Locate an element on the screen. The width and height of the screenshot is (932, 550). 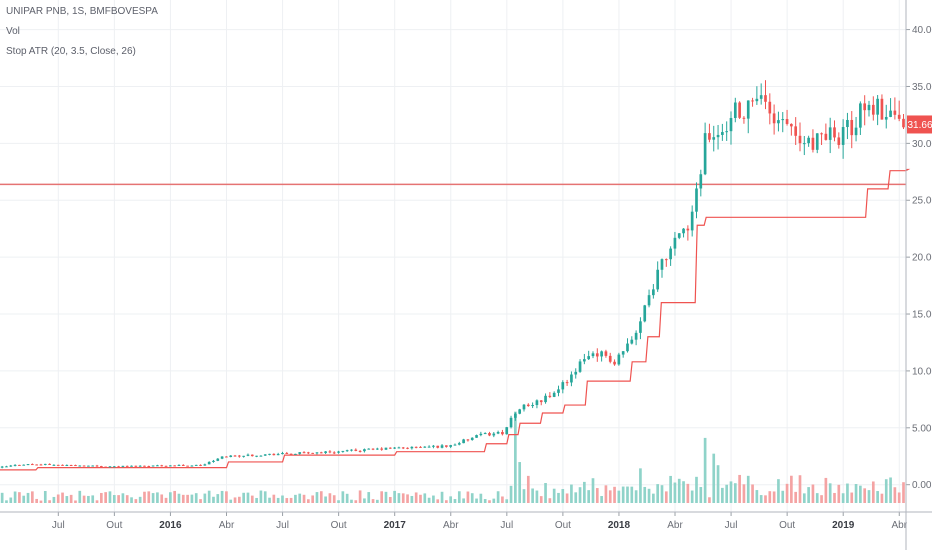
symbol-legend: UNIPAR PNB, 1S, BMFBOVESPA is located at coordinates (82, 11).